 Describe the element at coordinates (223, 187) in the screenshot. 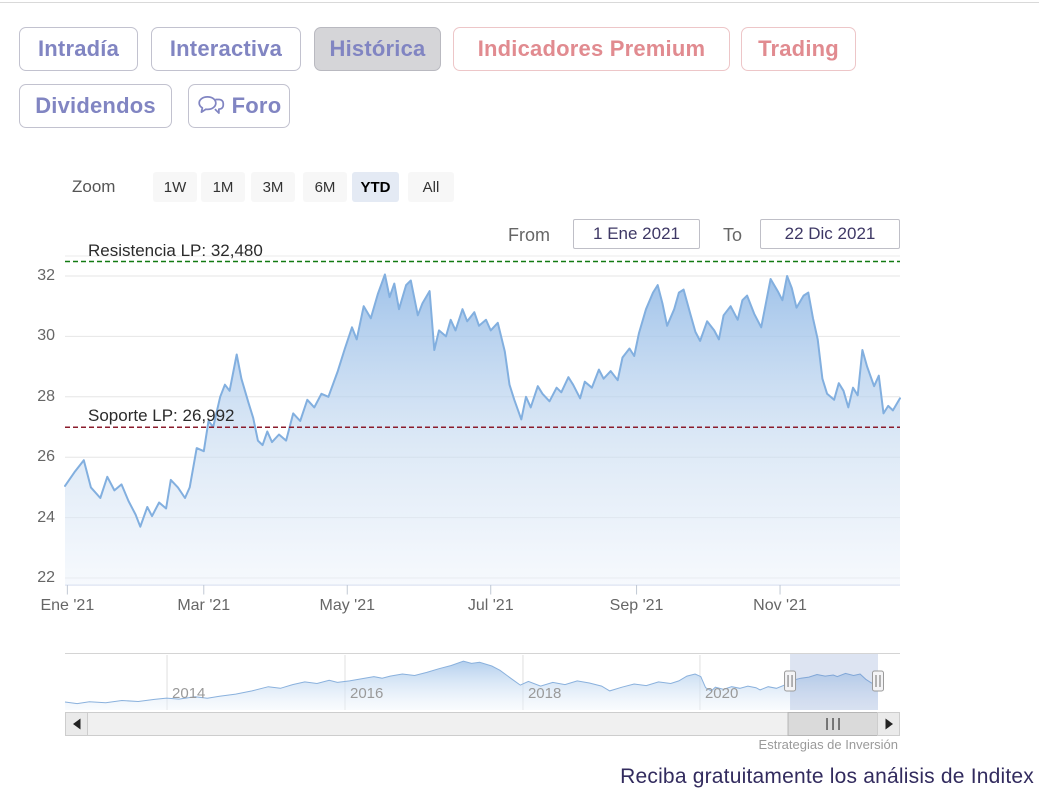

I see `range-1m-button: 1M` at that location.